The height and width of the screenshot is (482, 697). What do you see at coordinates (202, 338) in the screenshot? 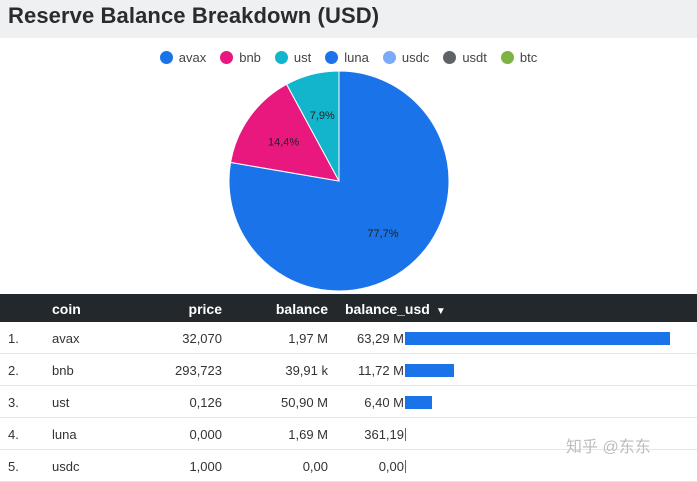
I see `cell-price: 32,070` at bounding box center [202, 338].